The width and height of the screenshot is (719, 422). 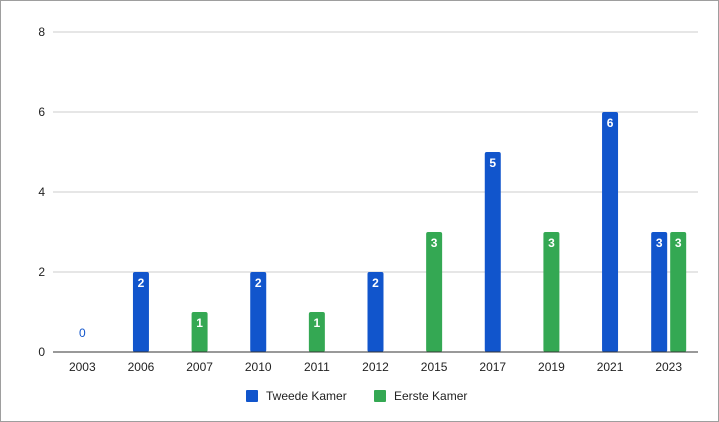 What do you see at coordinates (140, 312) in the screenshot?
I see `bar-tweede-kamer-2006` at bounding box center [140, 312].